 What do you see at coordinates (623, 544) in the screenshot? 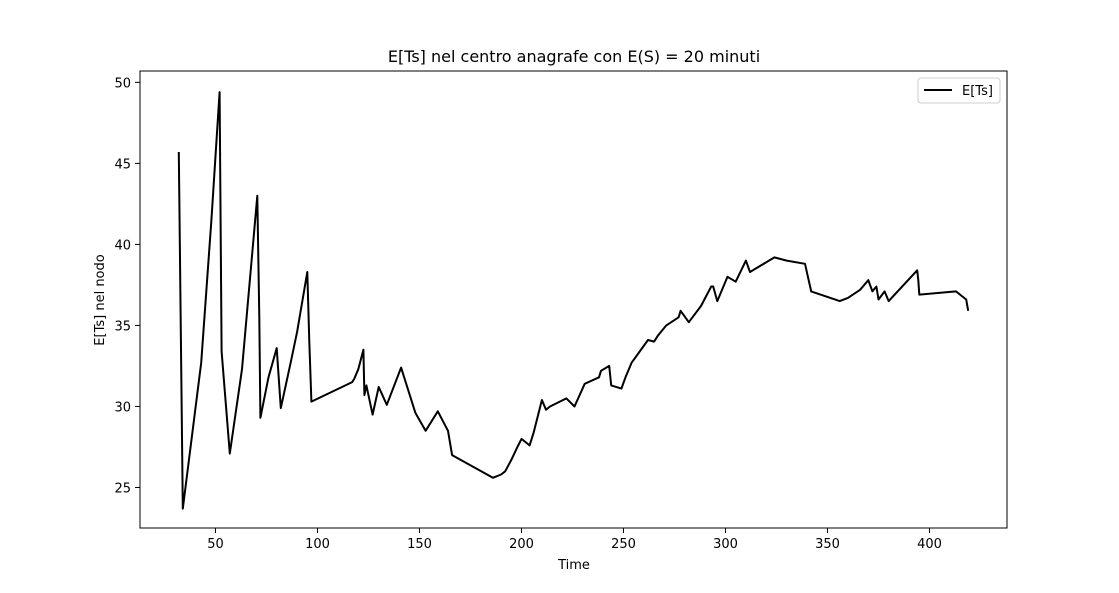
I see `x-tick-label: 250` at bounding box center [623, 544].